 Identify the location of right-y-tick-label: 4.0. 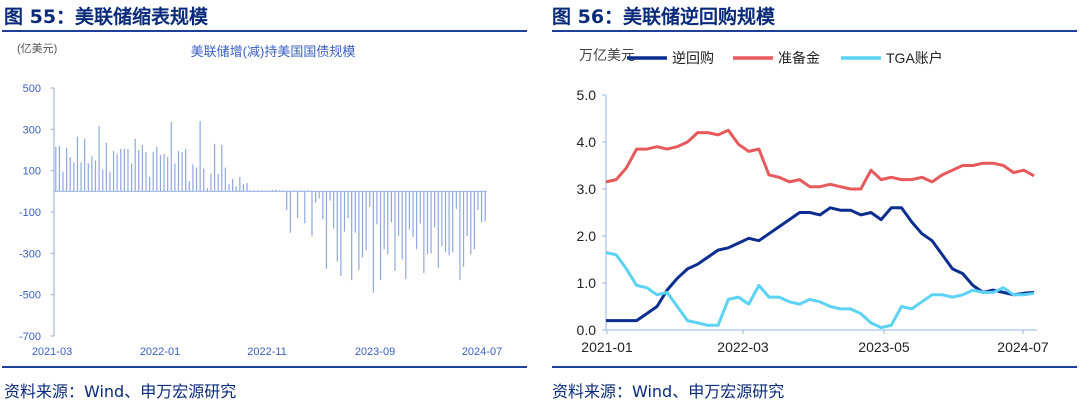
(587, 142).